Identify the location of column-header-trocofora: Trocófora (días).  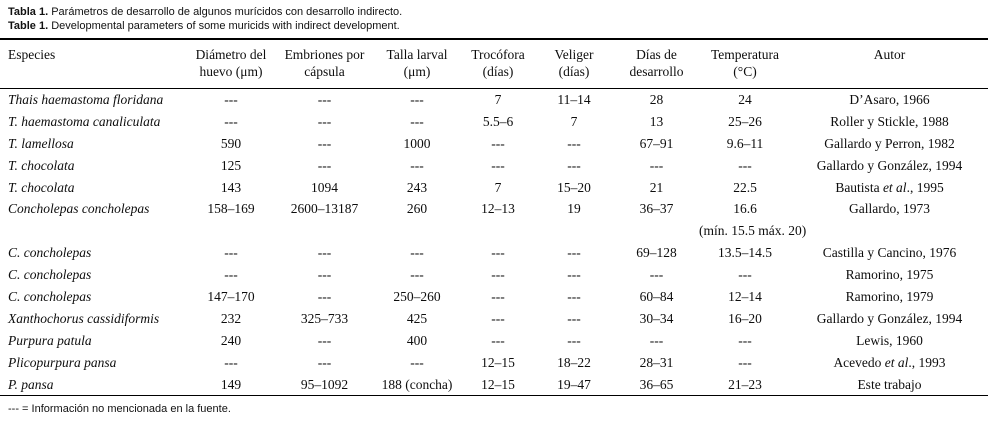
(498, 64).